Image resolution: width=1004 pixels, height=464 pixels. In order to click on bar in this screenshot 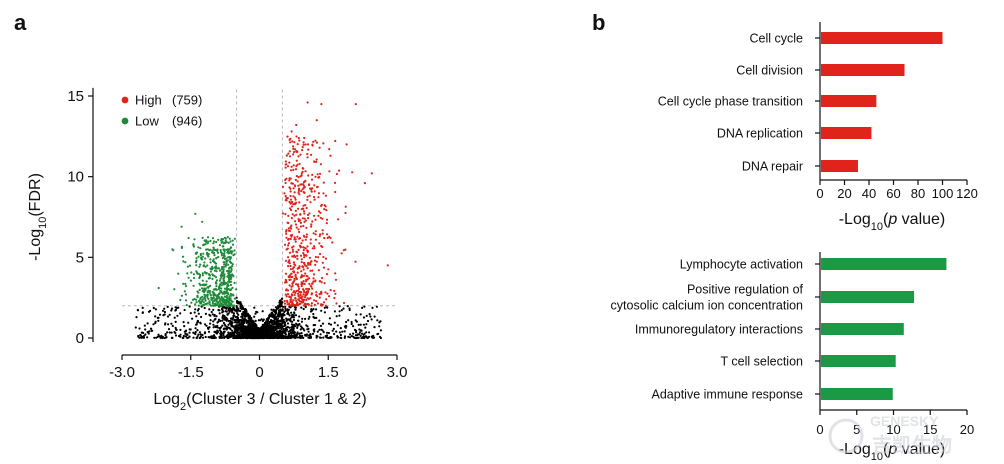, I will do `click(868, 297)`.